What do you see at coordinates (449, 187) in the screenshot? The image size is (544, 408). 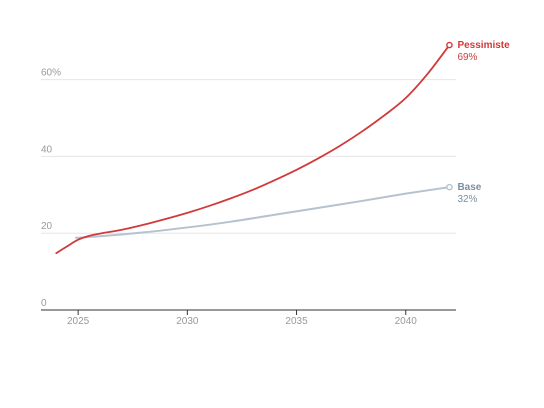 I see `series-end-marker-base` at bounding box center [449, 187].